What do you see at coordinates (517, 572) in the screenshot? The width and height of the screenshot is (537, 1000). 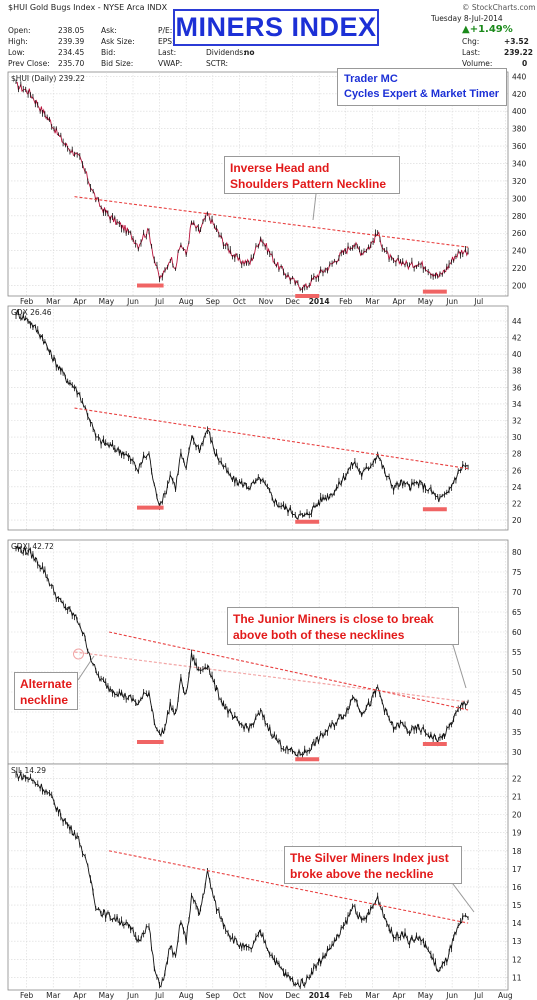 I see `y-tick-label: 75` at bounding box center [517, 572].